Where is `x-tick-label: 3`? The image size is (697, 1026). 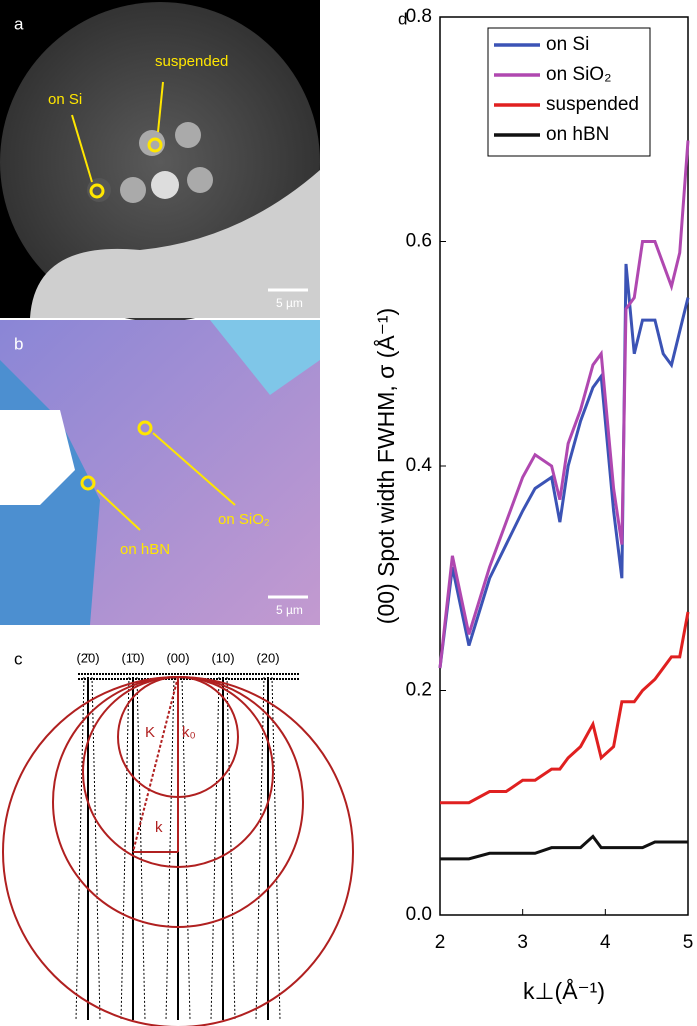
x-tick-label: 3 is located at coordinates (522, 942).